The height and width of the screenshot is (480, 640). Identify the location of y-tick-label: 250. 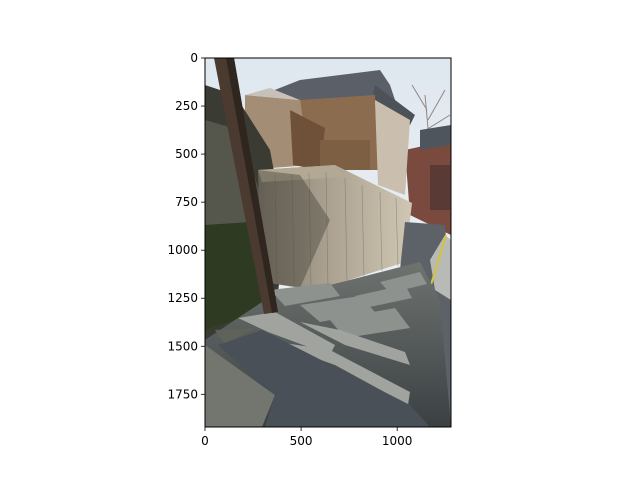
(186, 106).